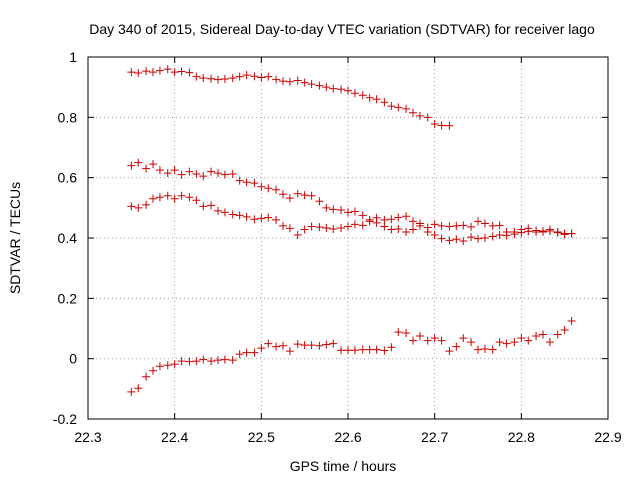 This screenshot has height=480, width=640. Describe the element at coordinates (347, 437) in the screenshot. I see `x-tick-label: 22.6` at that location.